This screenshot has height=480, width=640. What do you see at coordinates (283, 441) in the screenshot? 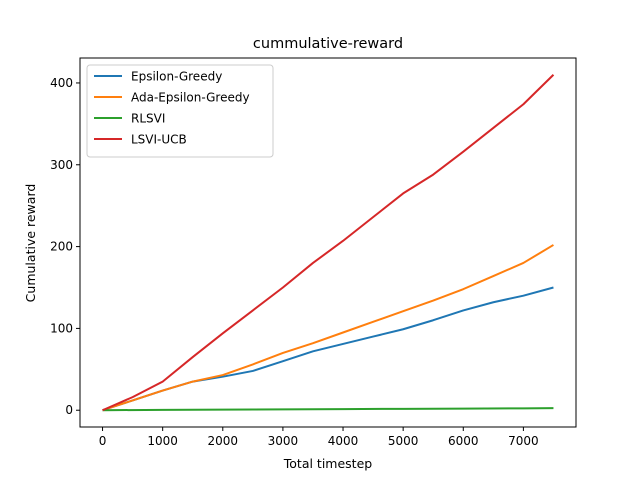
I see `x-tick-label: 3000` at bounding box center [283, 441].